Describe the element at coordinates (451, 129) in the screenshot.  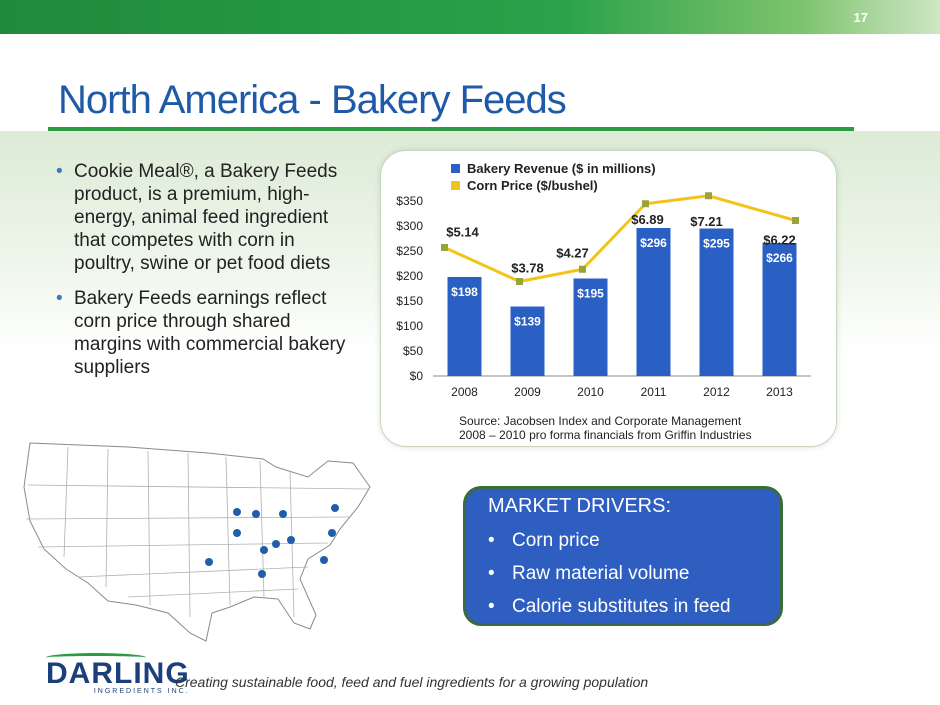
I see `title-underline` at that location.